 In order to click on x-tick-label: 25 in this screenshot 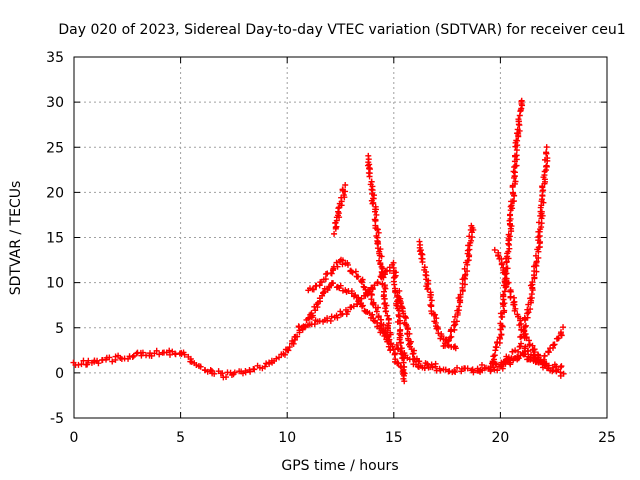, I will do `click(607, 438)`.